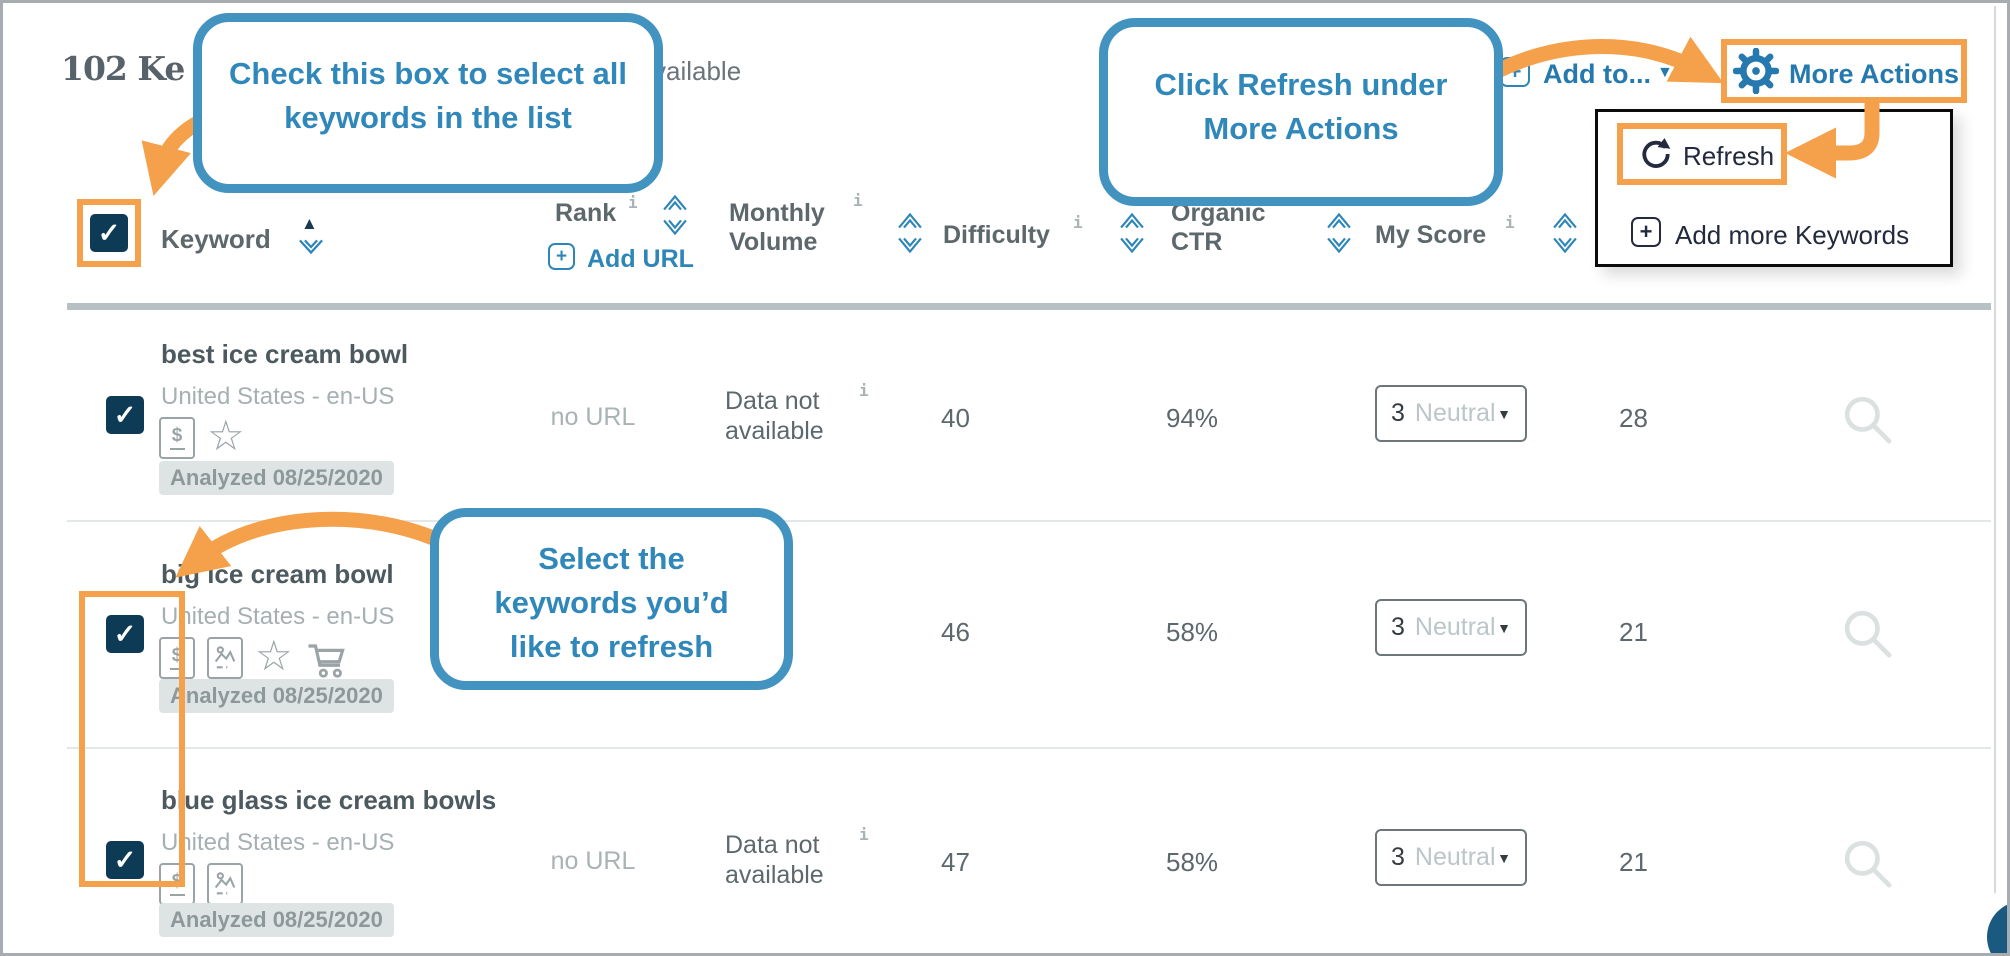 This screenshot has height=956, width=2010. I want to click on content-edge-divider, so click(1995, 479).